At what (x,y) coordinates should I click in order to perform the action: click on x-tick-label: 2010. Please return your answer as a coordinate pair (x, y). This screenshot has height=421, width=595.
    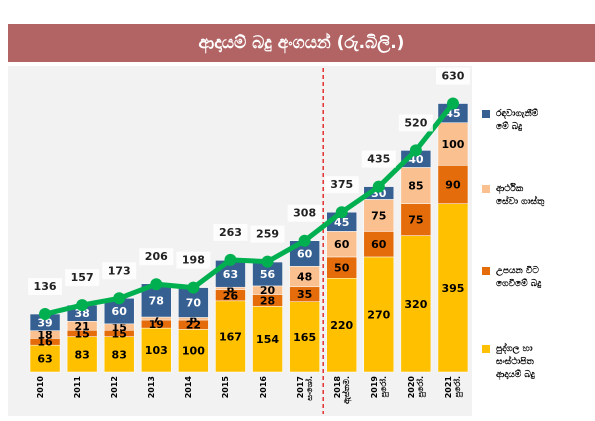
    Looking at the image, I should click on (41, 387).